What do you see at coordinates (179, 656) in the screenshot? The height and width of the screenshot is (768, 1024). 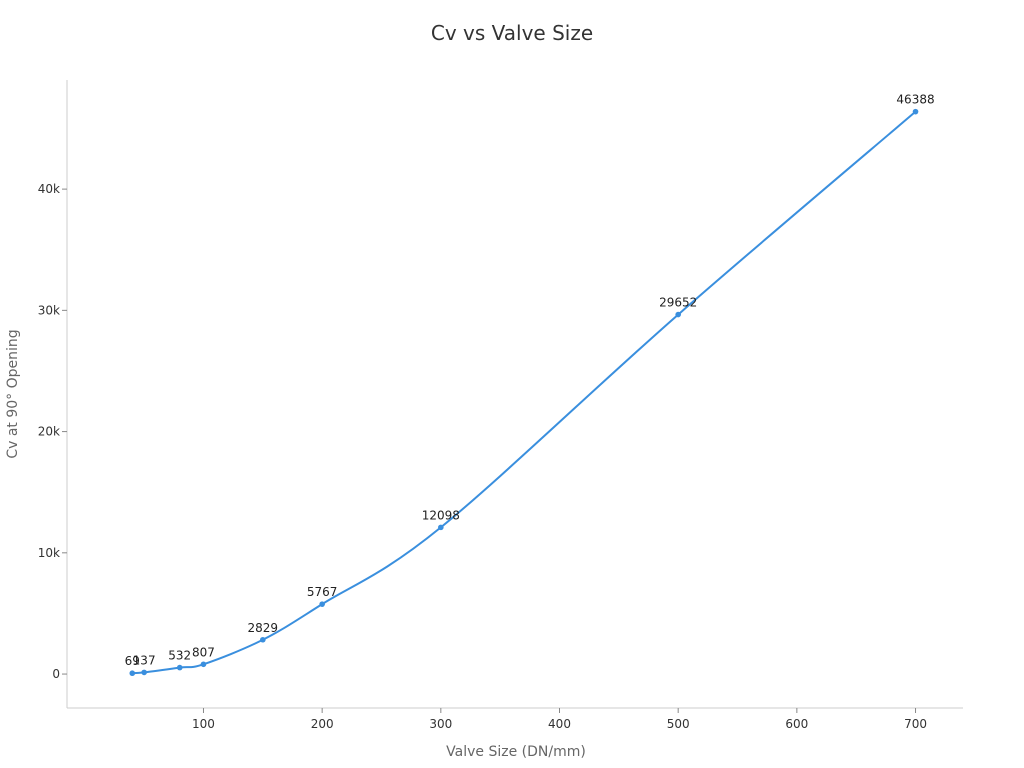 I see `data-label: 532` at bounding box center [179, 656].